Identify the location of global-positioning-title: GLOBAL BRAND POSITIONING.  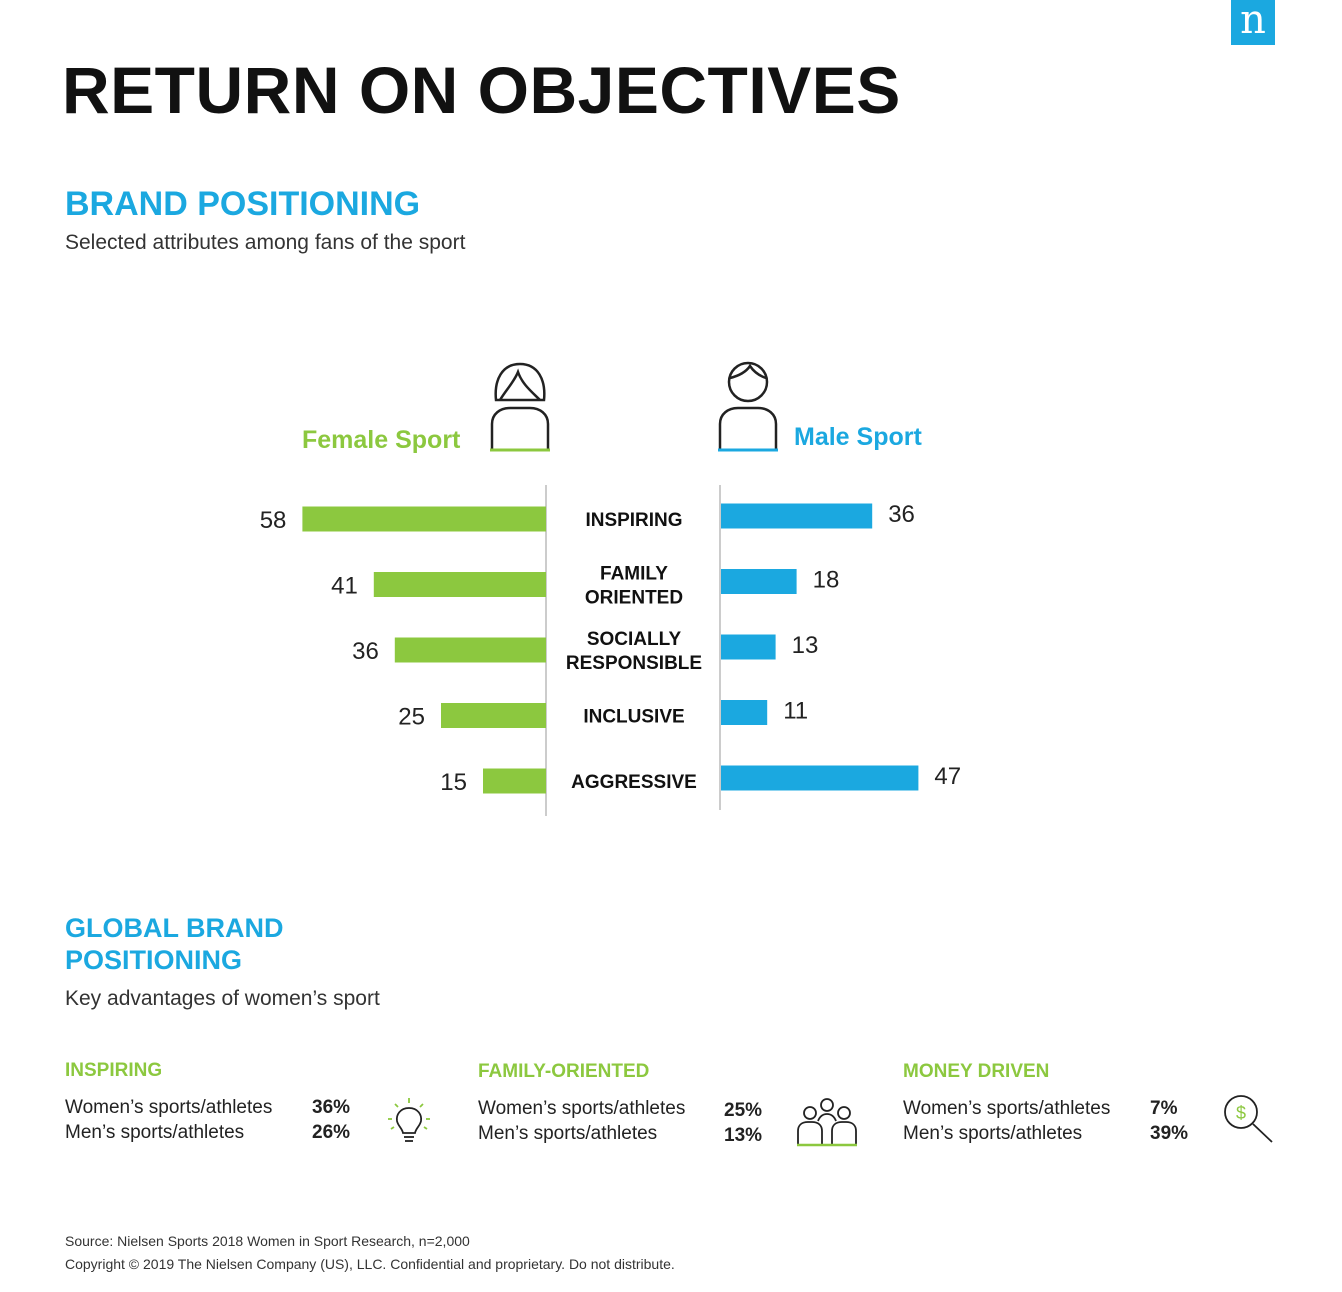
(174, 944).